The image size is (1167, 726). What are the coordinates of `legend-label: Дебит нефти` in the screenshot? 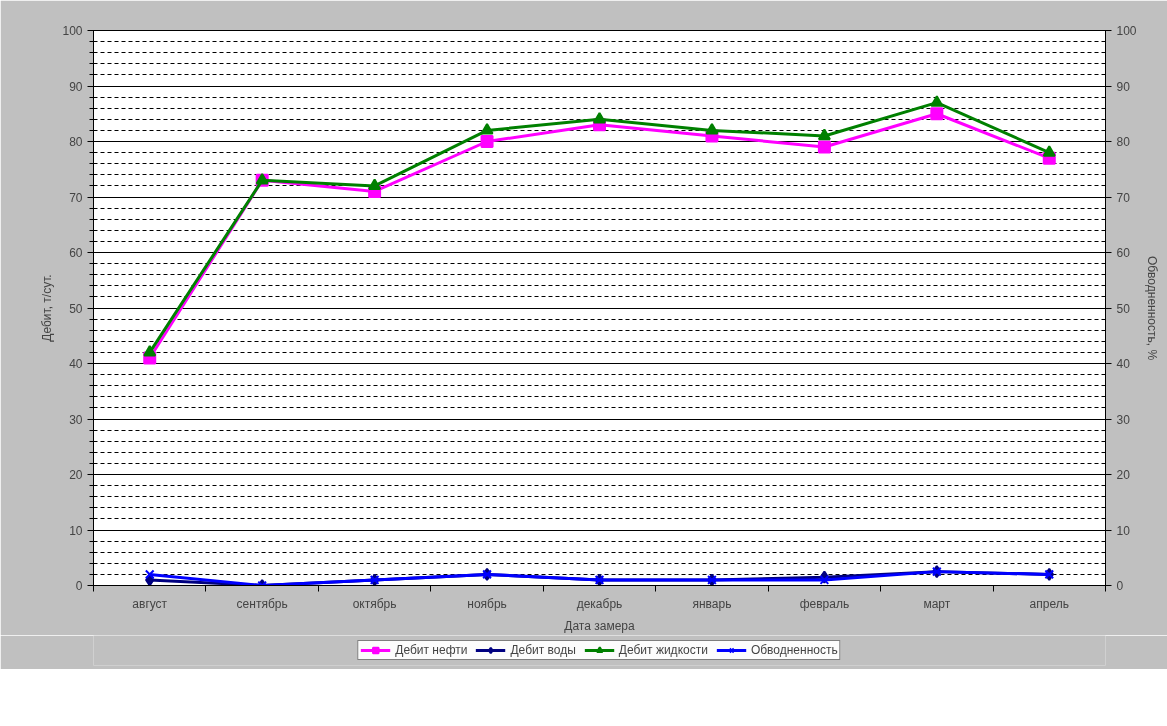 It's located at (431, 650).